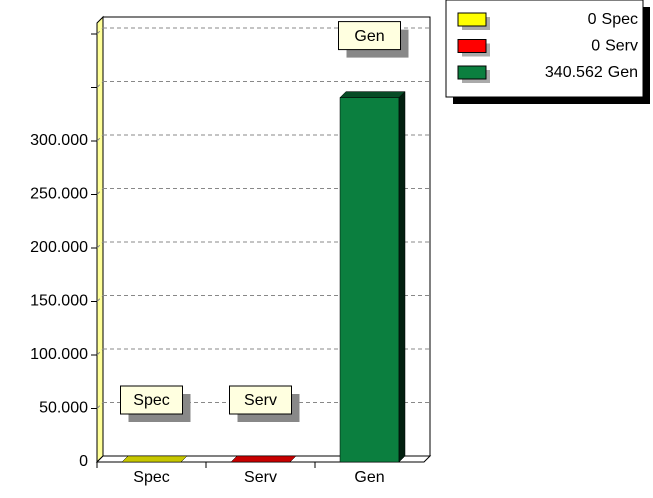  What do you see at coordinates (59, 301) in the screenshot?
I see `y-tick-label: 150.000` at bounding box center [59, 301].